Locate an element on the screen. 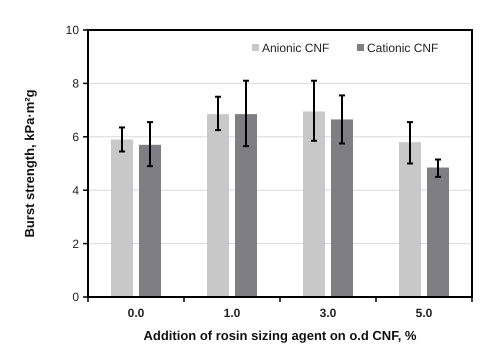 This screenshot has height=357, width=485. y-tick-label: 4 is located at coordinates (76, 190).